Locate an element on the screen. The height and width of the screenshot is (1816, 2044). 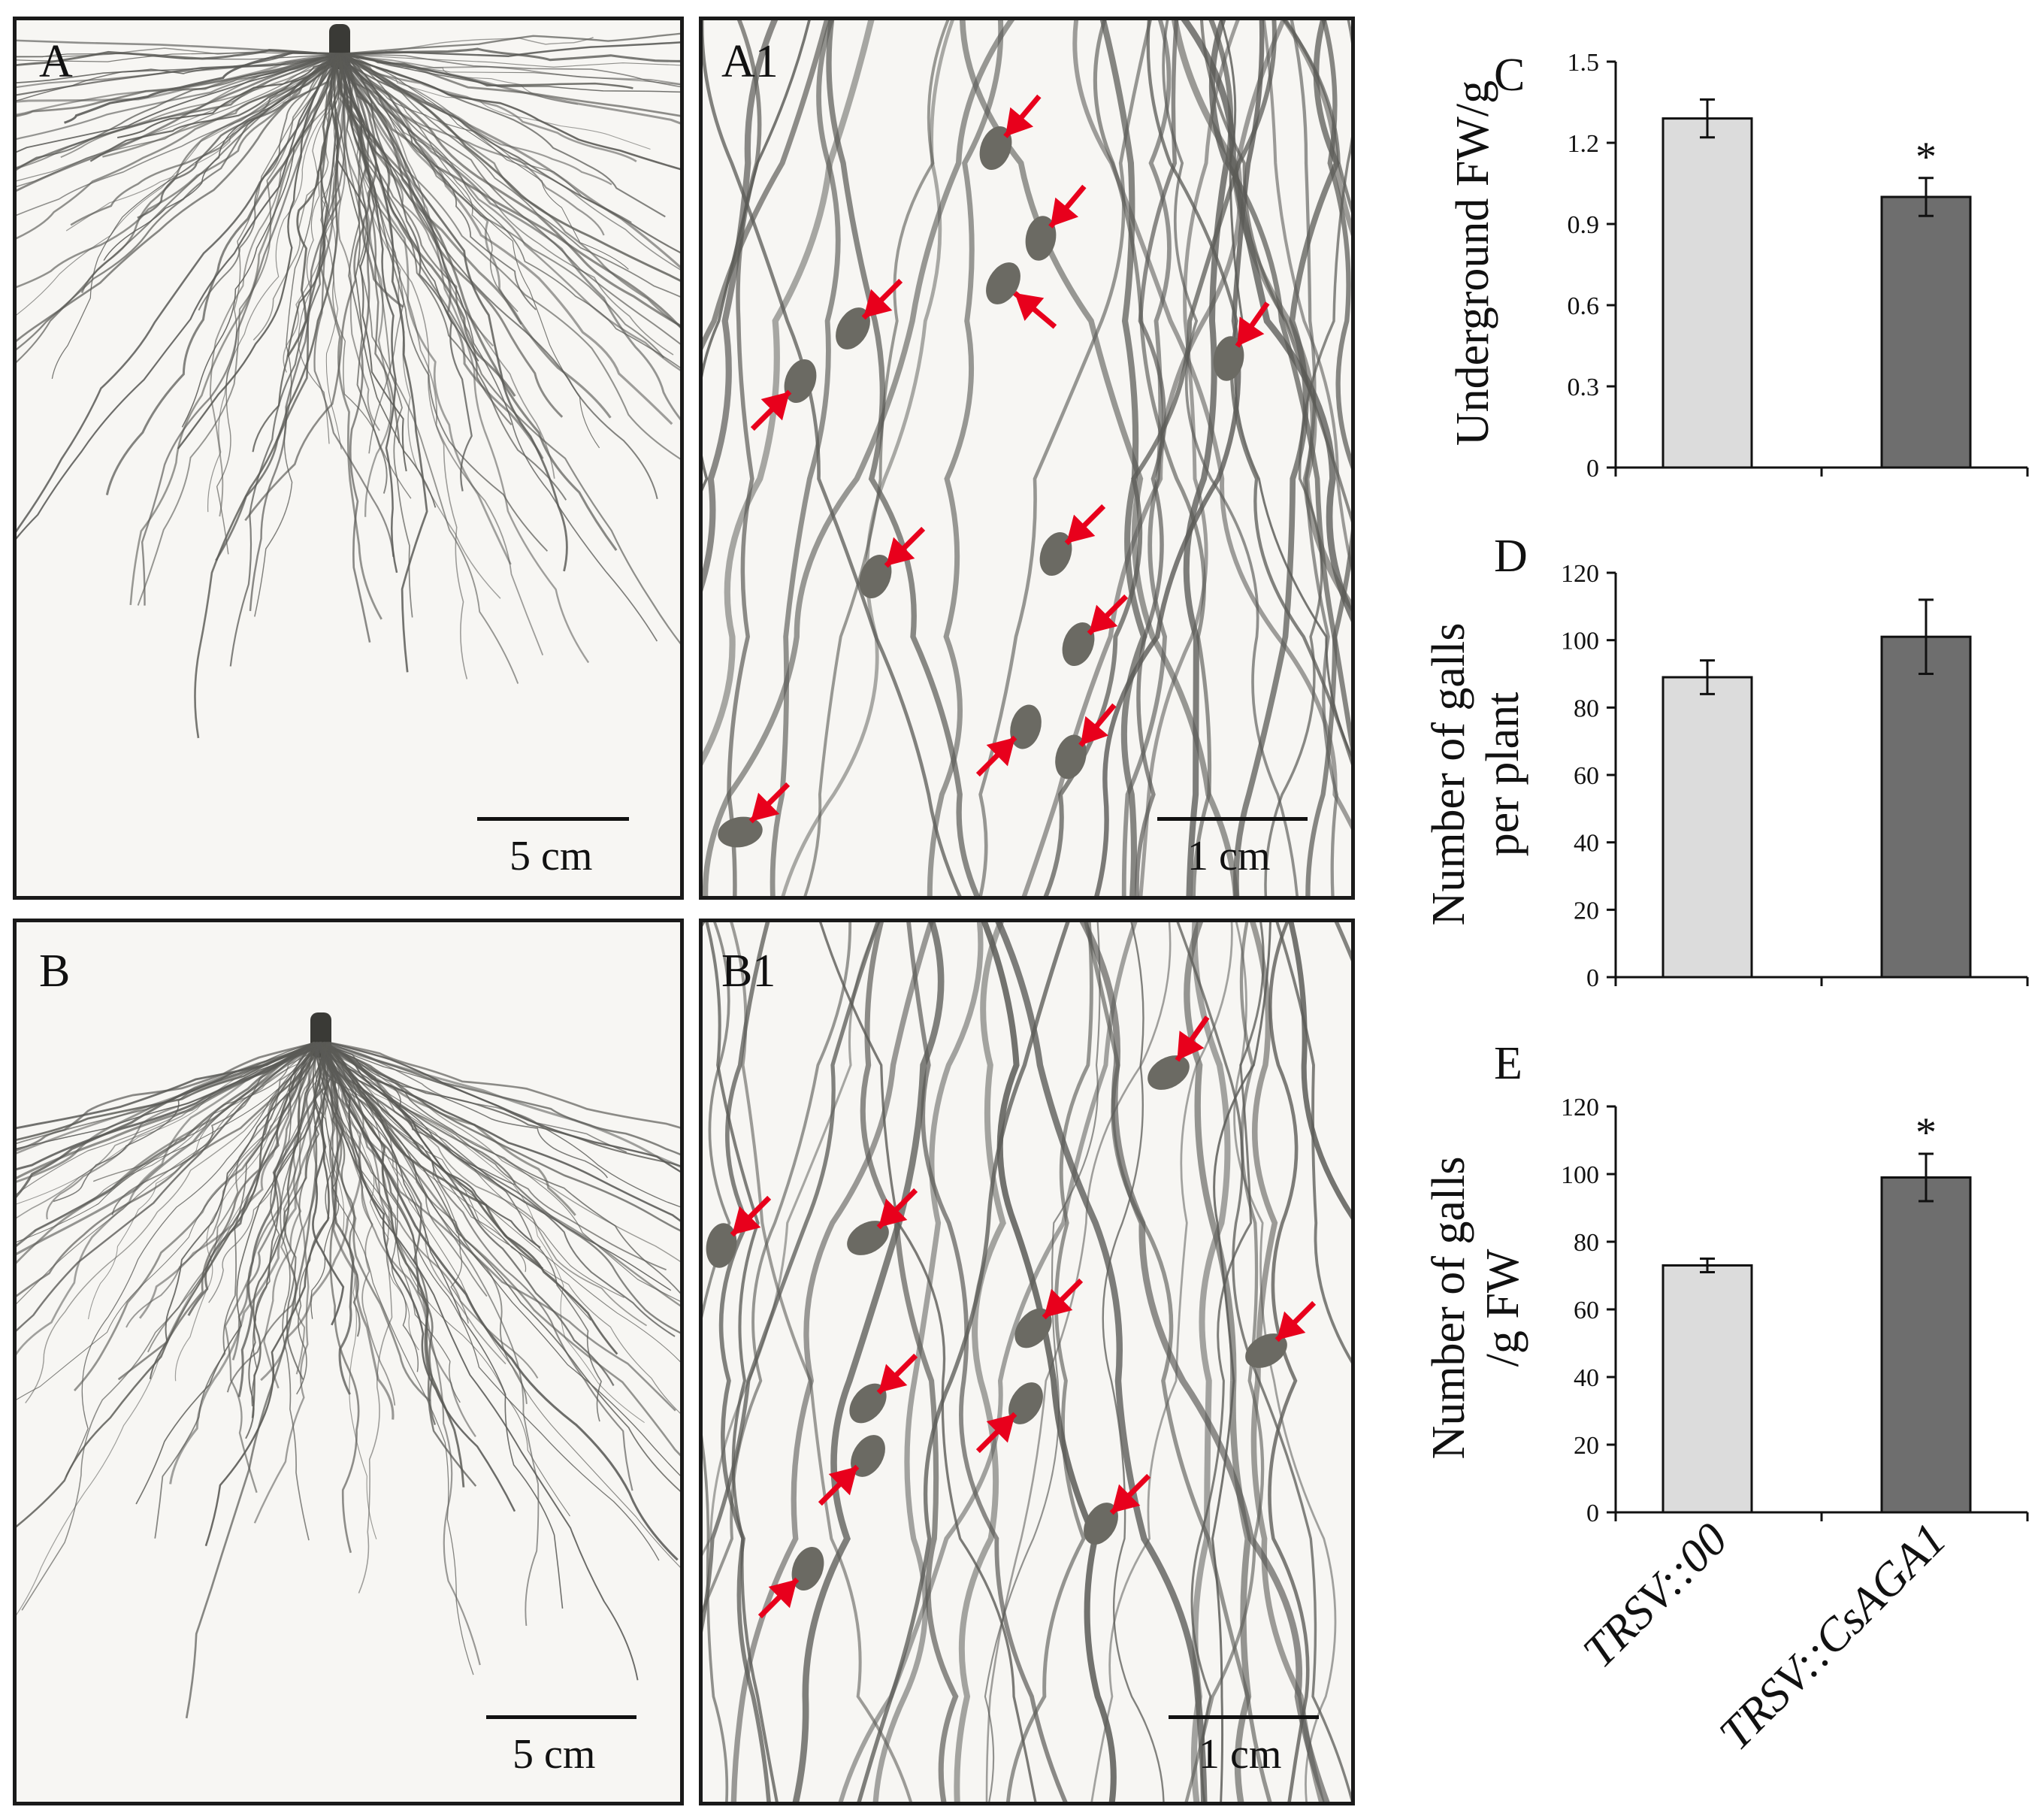
y-tick-label: 100 is located at coordinates (1580, 1175).